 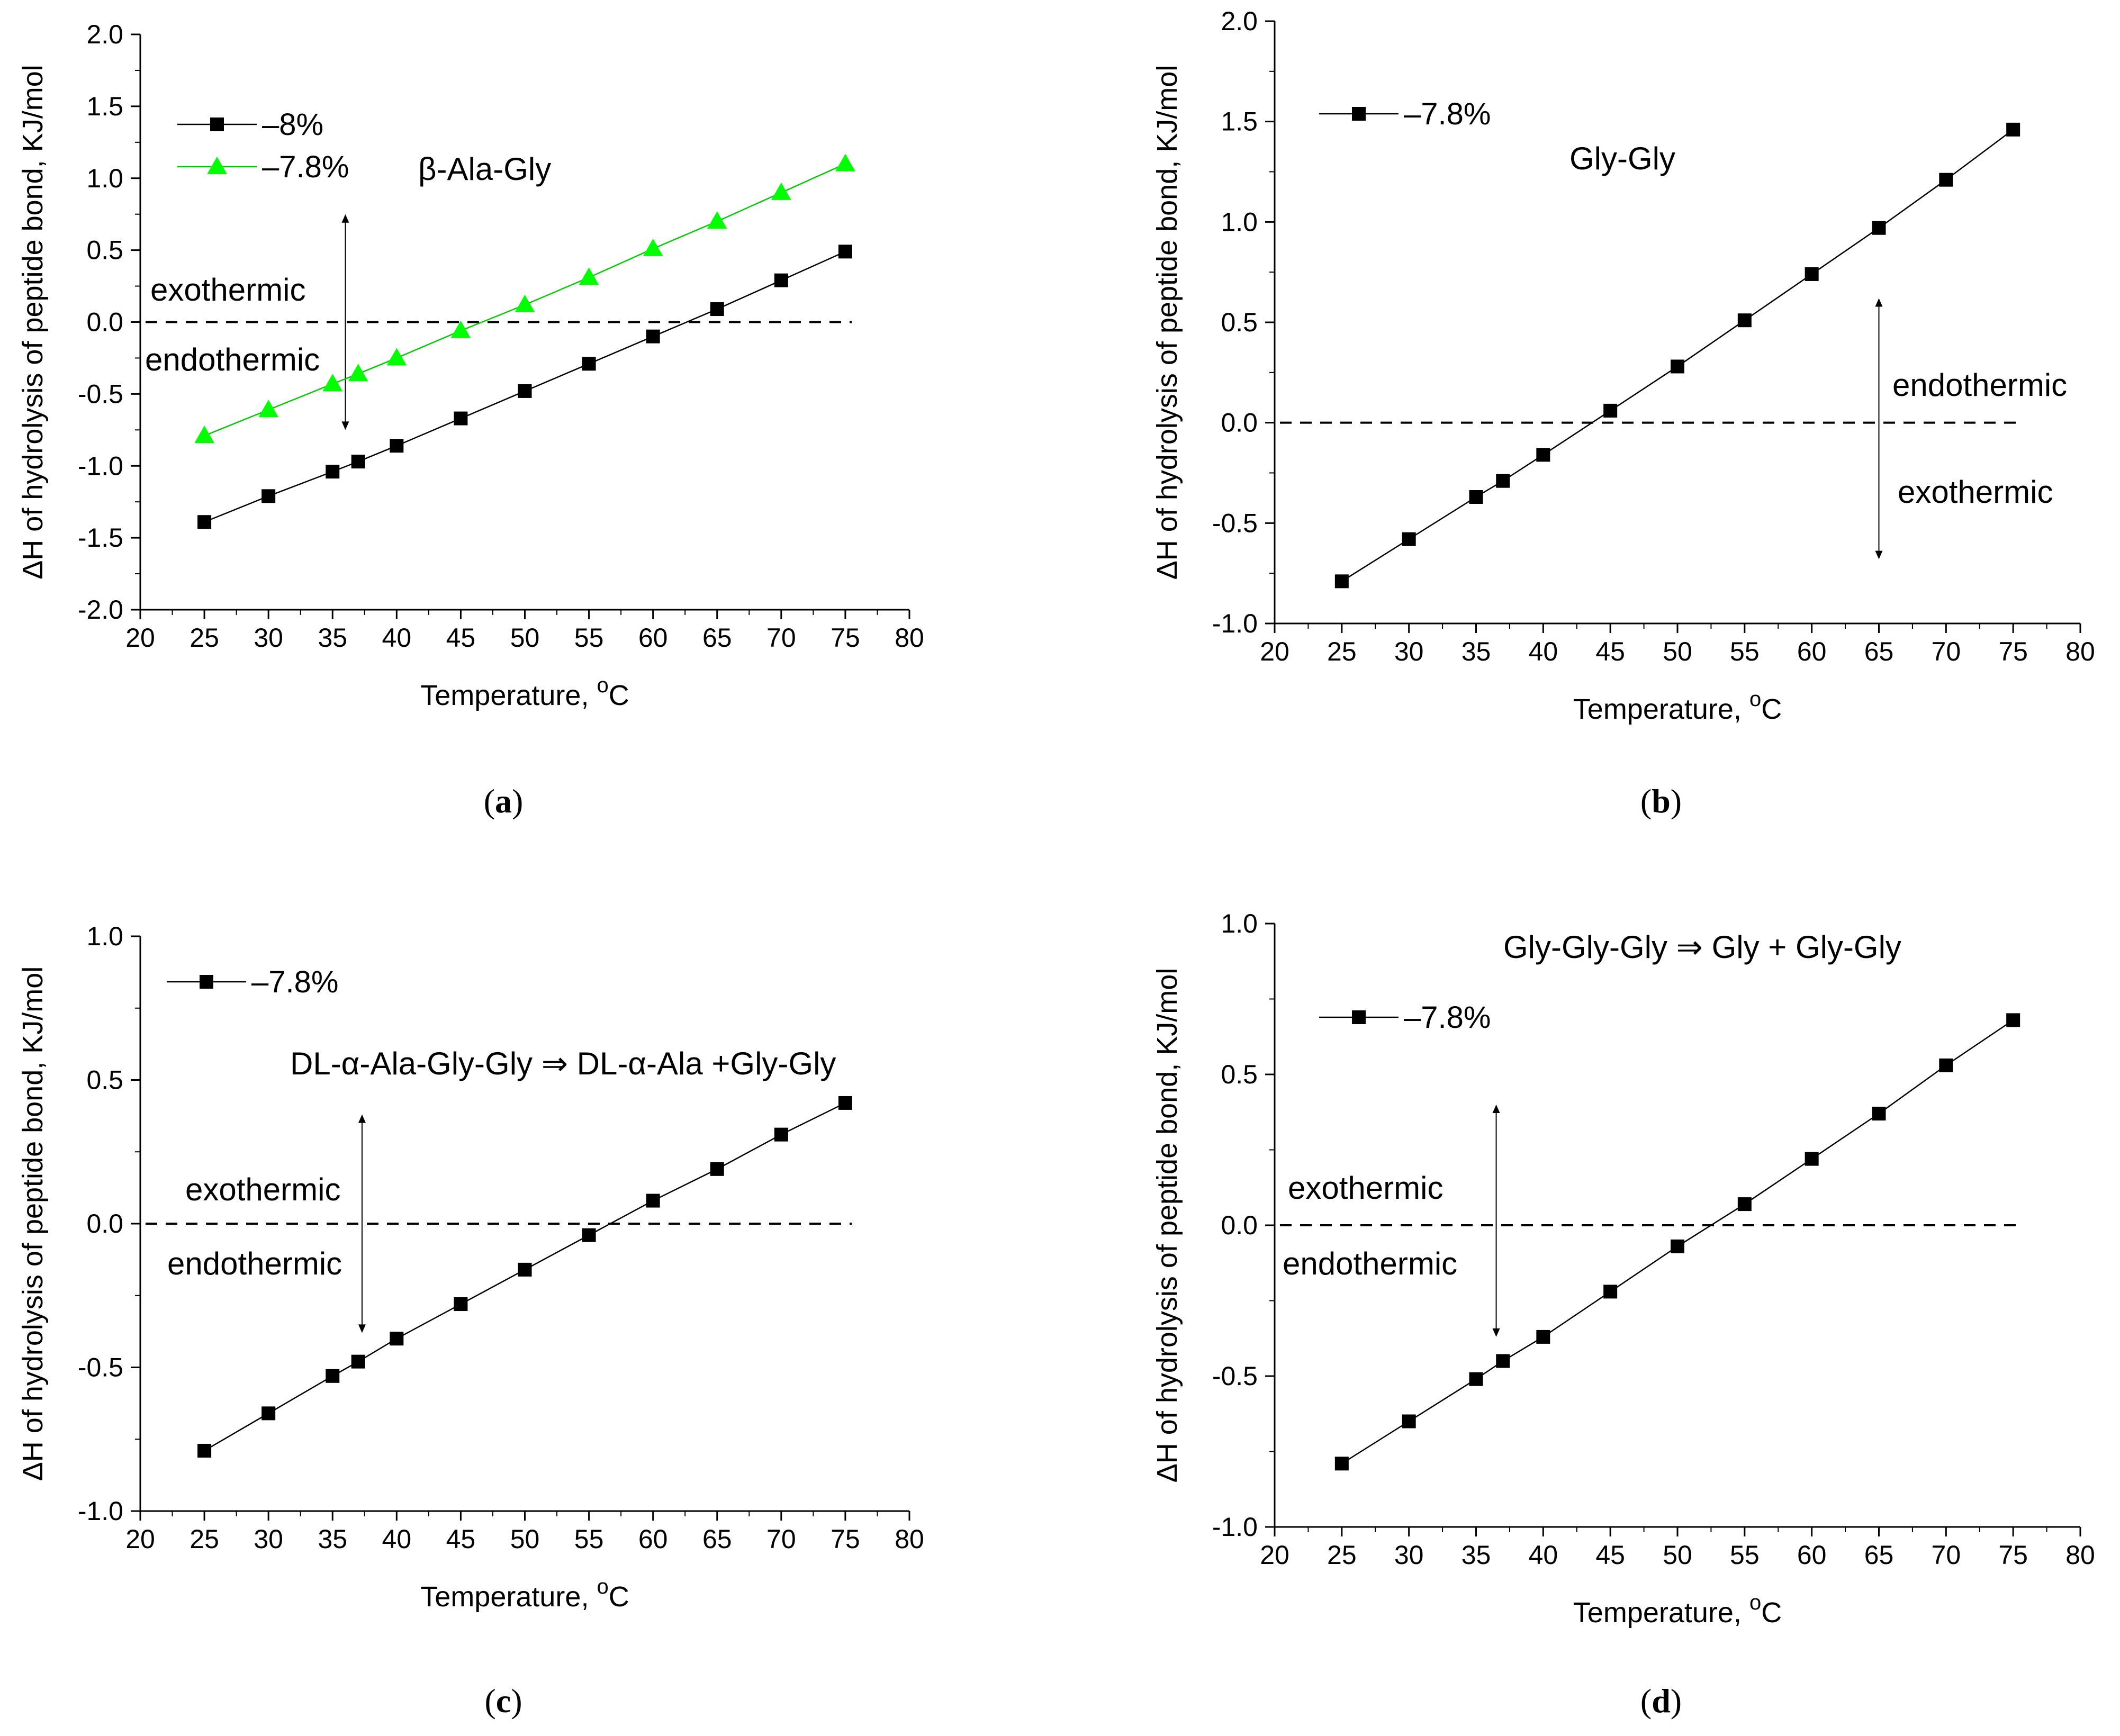 What do you see at coordinates (104, 250) in the screenshot?
I see `y-tick-label: 0.5` at bounding box center [104, 250].